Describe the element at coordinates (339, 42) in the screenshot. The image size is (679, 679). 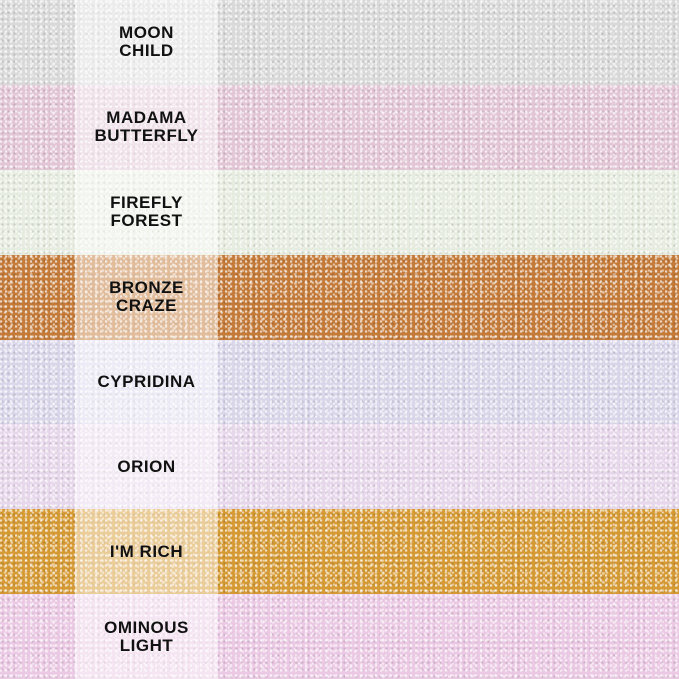
I see `swatch-stripe: MOON CHILD` at that location.